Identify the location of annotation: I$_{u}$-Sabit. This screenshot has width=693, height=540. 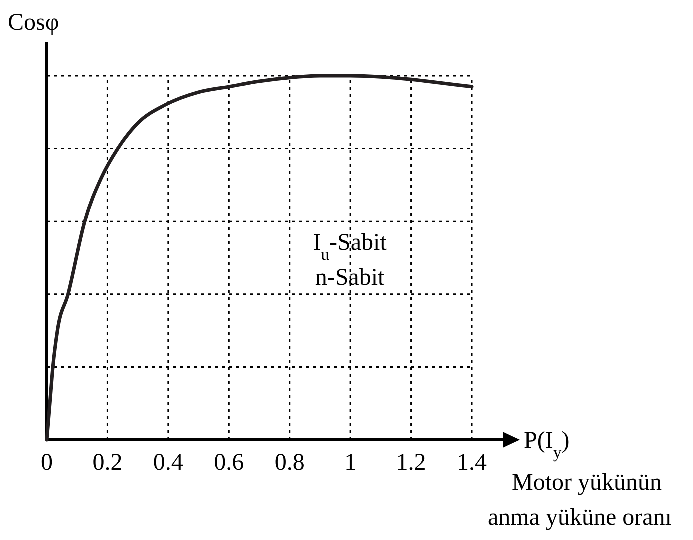
(350, 247).